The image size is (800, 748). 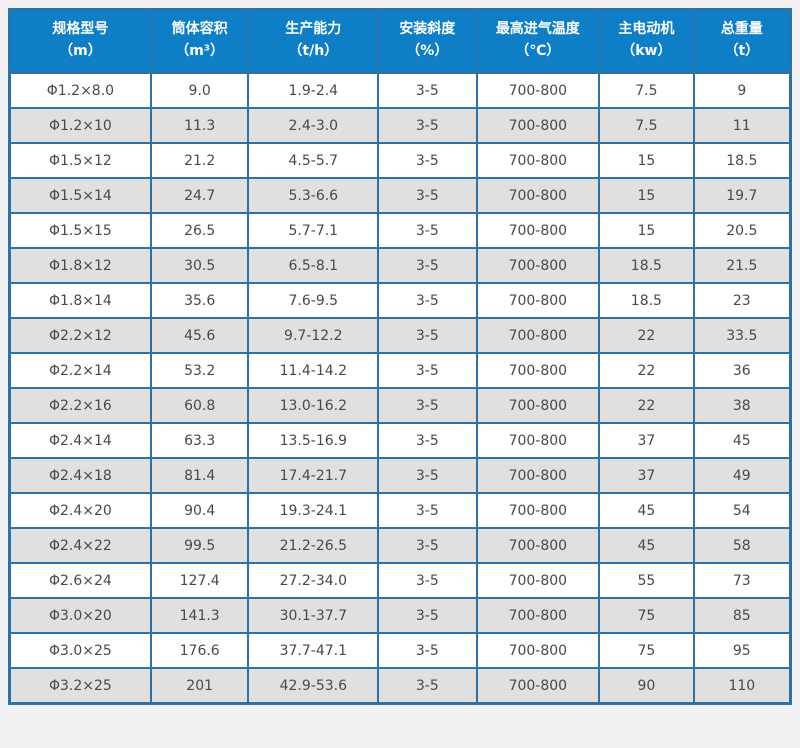 What do you see at coordinates (313, 51) in the screenshot?
I see `column-unit: （t/h）` at bounding box center [313, 51].